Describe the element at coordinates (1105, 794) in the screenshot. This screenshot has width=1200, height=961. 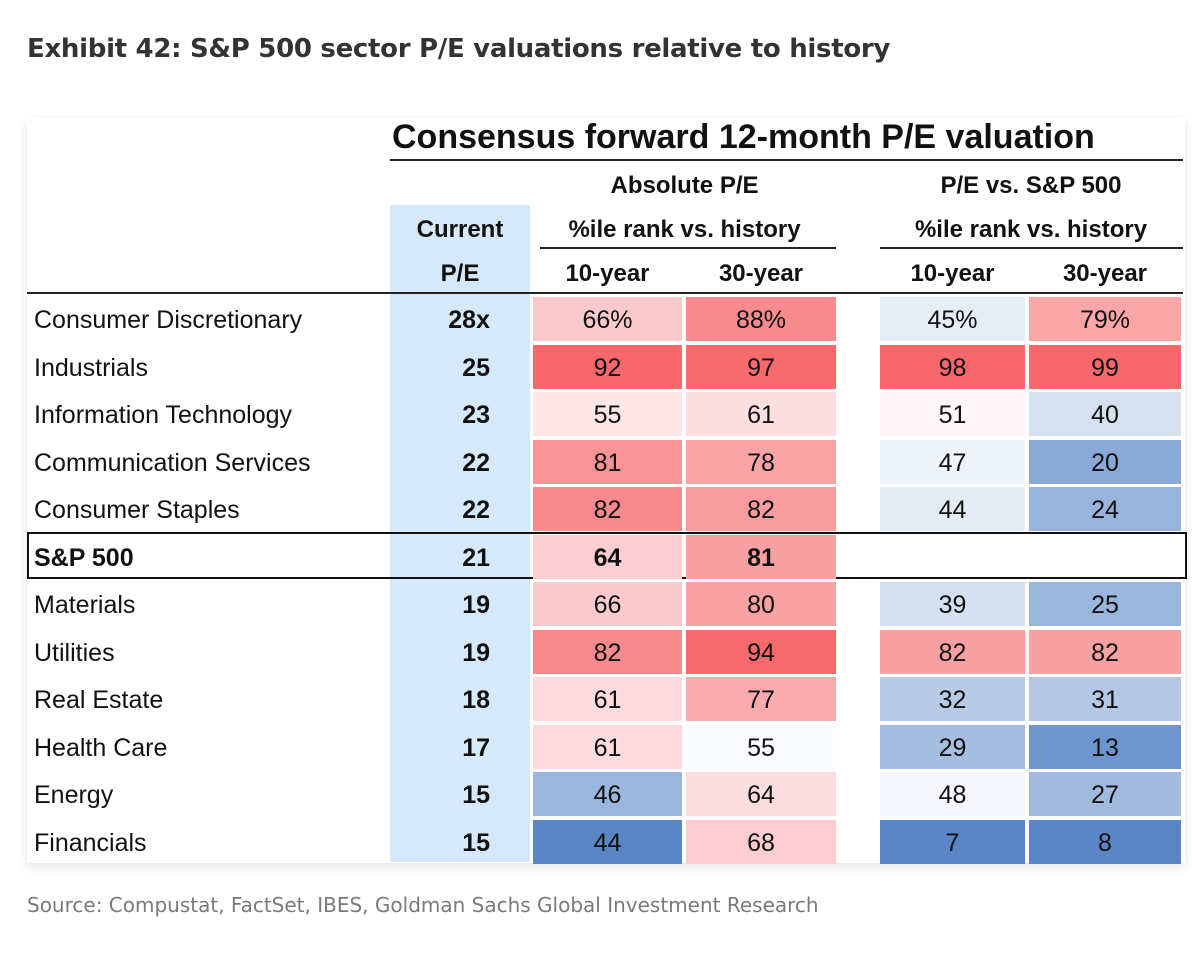
I see `heatmap-cell: 27` at that location.